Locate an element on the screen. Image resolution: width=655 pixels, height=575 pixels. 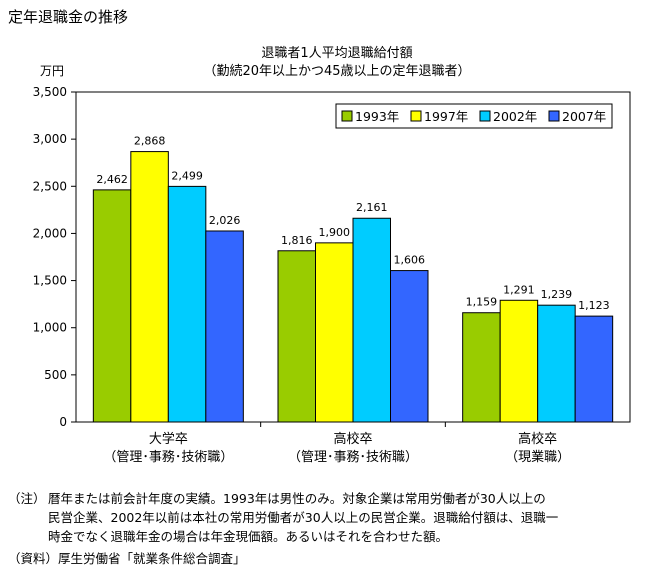
data-label: 2,462 is located at coordinates (112, 179).